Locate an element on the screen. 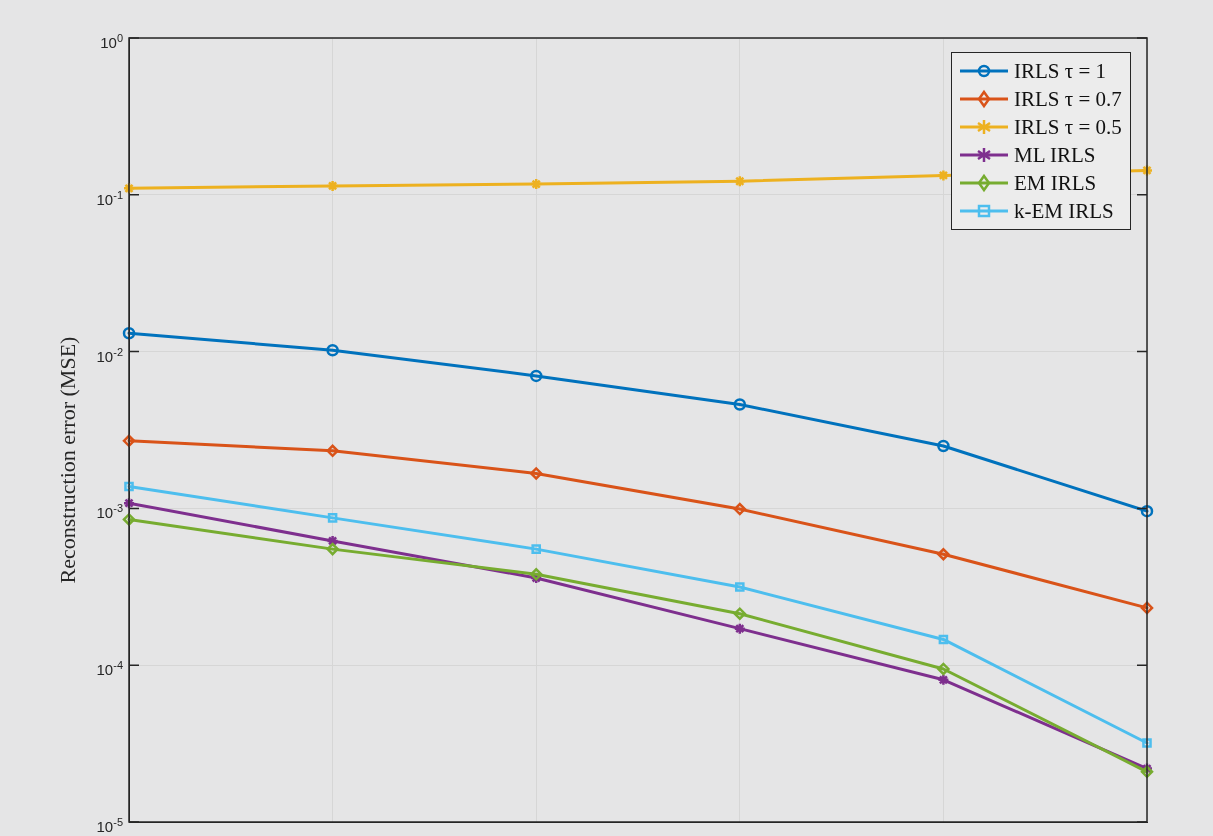 Image resolution: width=1213 pixels, height=836 pixels. legend-label: EM IRLS is located at coordinates (1055, 183).